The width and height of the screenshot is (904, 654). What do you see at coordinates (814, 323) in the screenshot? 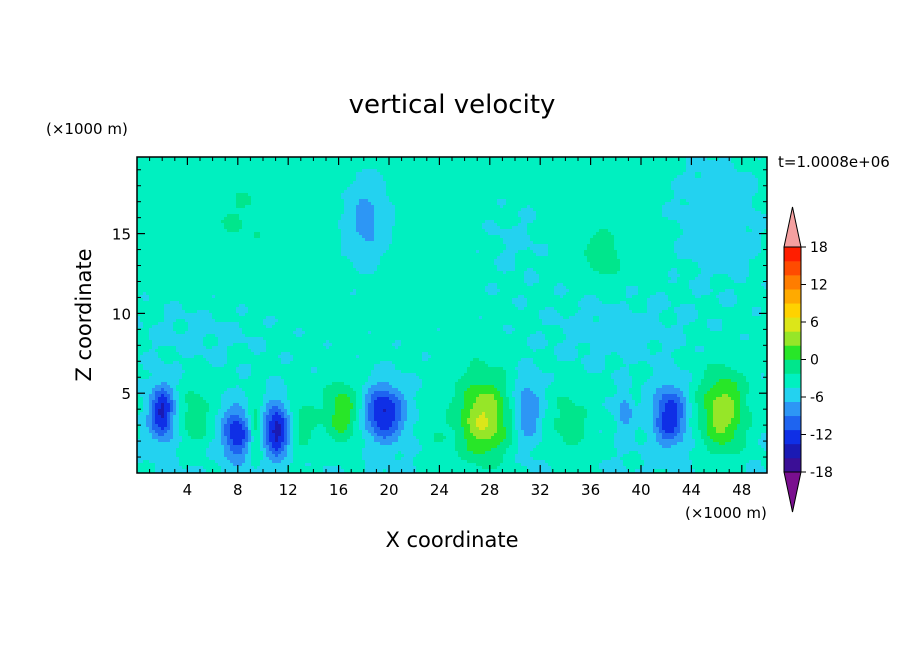
I see `colorbar-label: 6` at bounding box center [814, 323].